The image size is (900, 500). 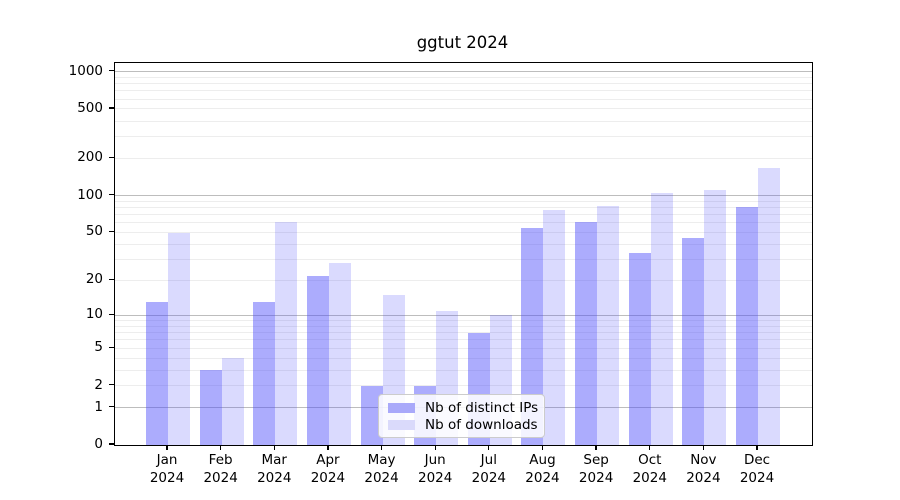 I want to click on bar-nb-of-downloads-oct, so click(x=661, y=318).